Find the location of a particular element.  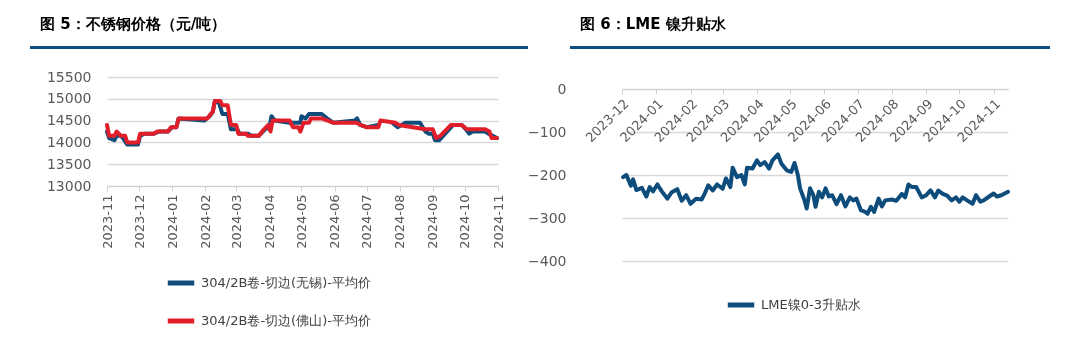

x-tick-label: 2024-04 is located at coordinates (269, 221).